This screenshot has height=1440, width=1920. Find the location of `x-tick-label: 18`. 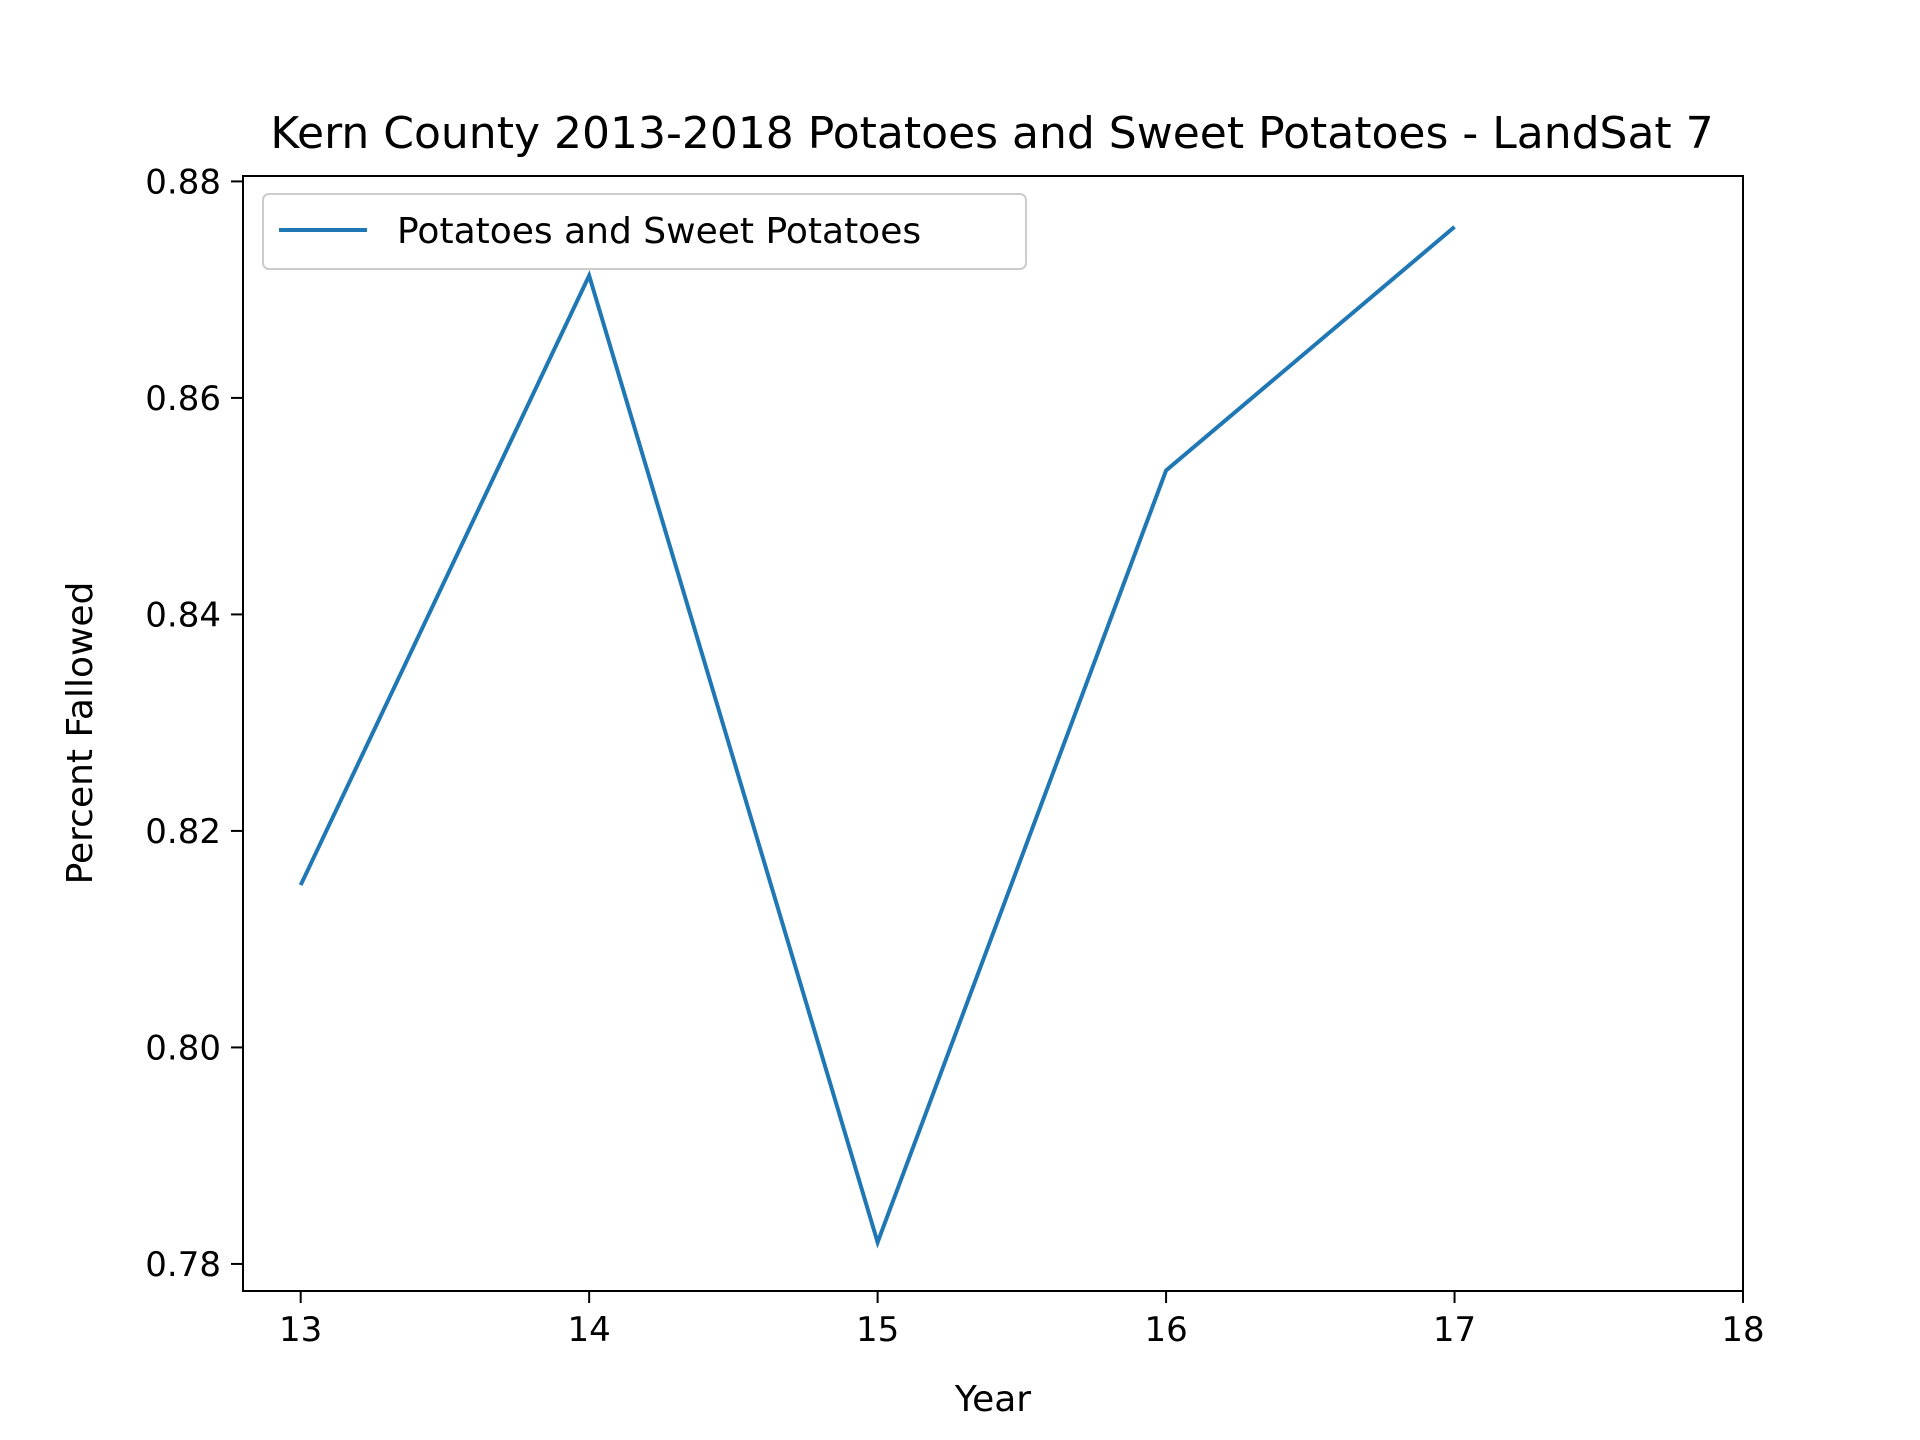

x-tick-label: 18 is located at coordinates (1742, 1330).